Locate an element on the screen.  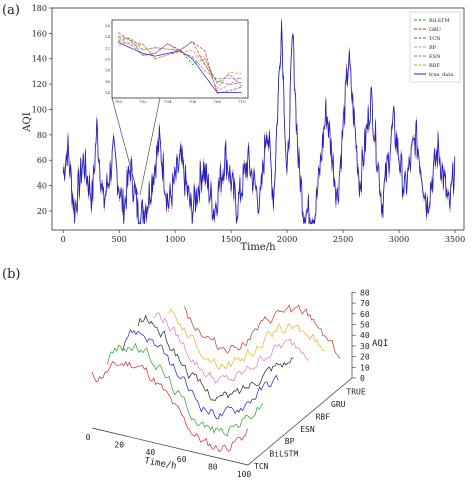
chart-b-z-label: AQI is located at coordinates (380, 344).